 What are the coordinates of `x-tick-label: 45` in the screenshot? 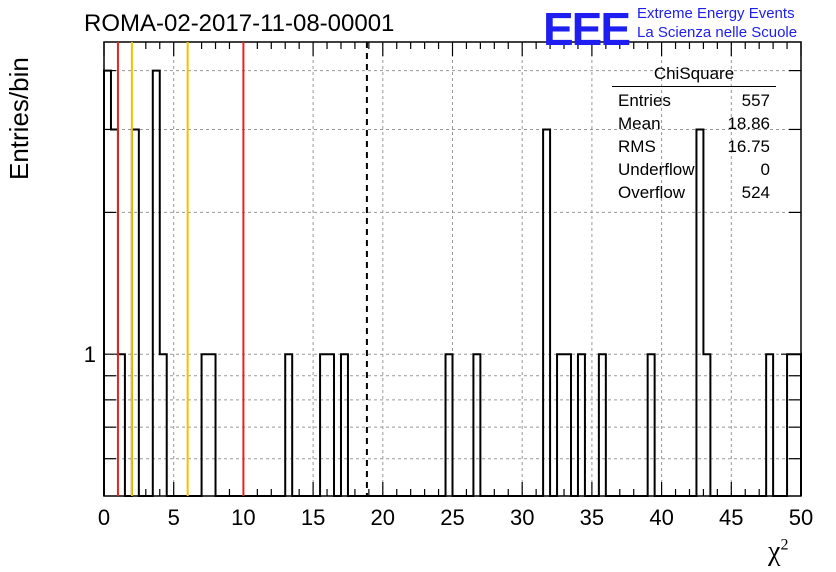 It's located at (731, 517).